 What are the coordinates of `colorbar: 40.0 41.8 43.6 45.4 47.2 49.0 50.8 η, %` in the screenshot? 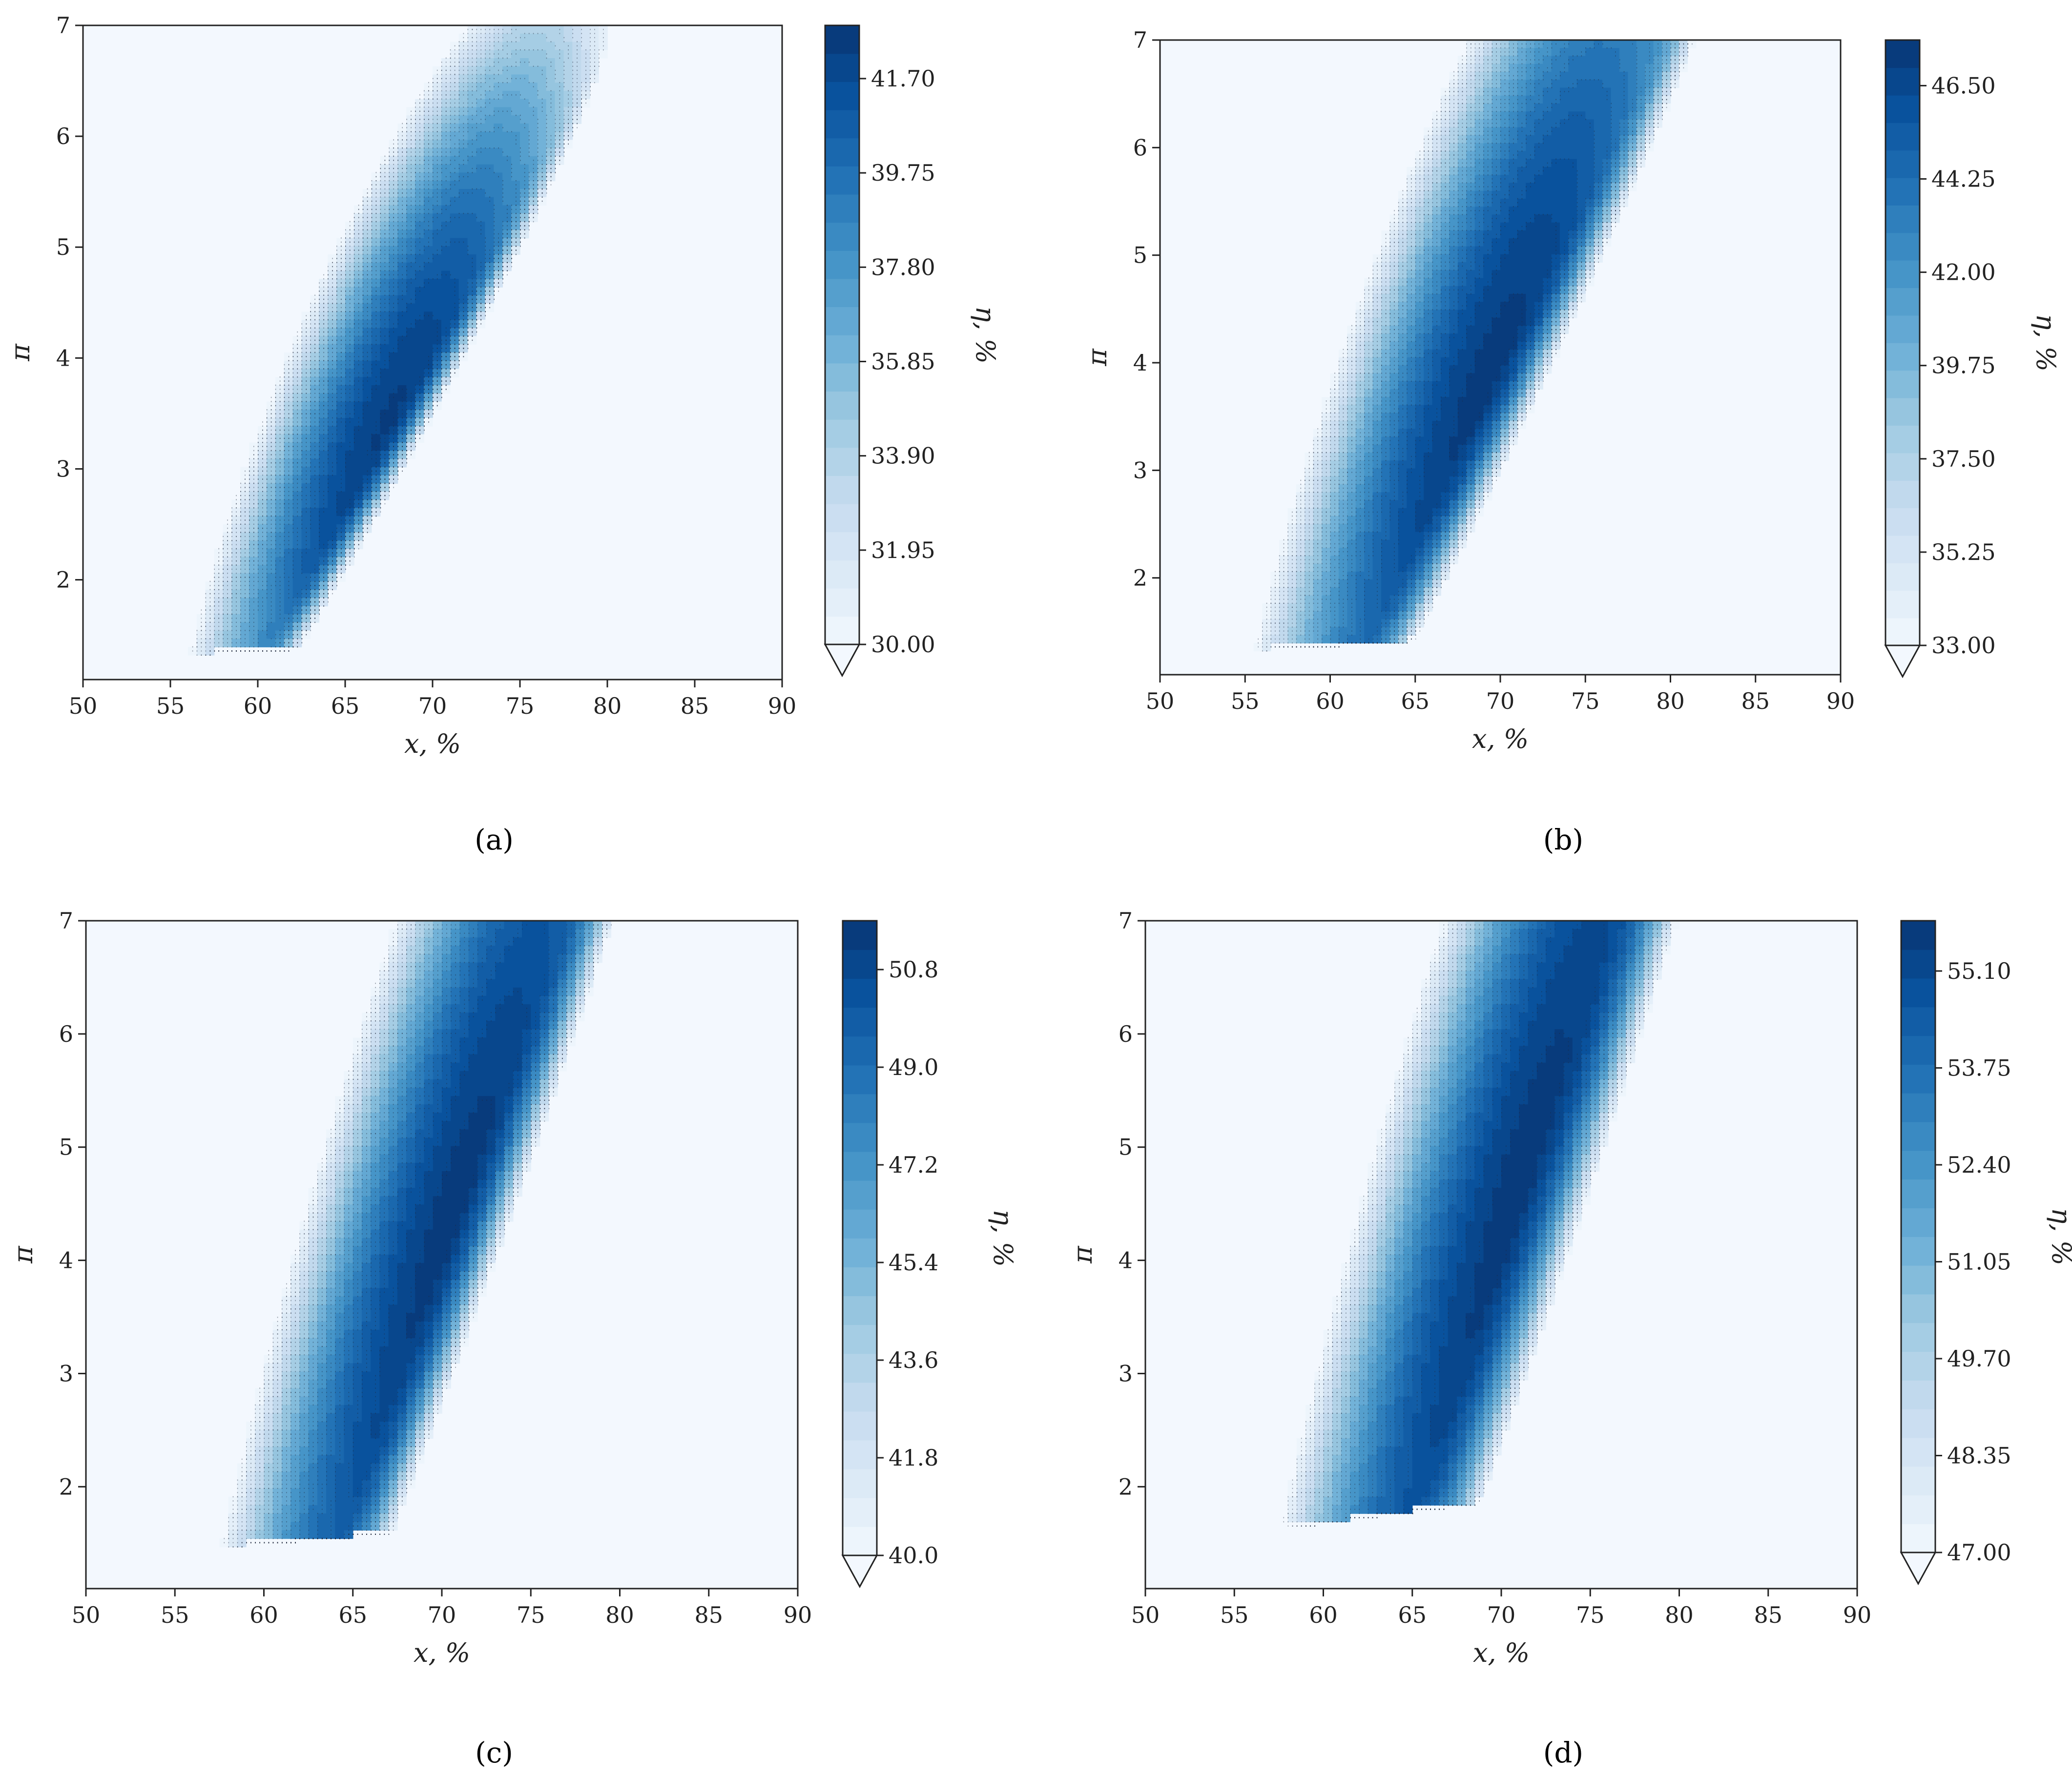 It's located at (929, 1254).